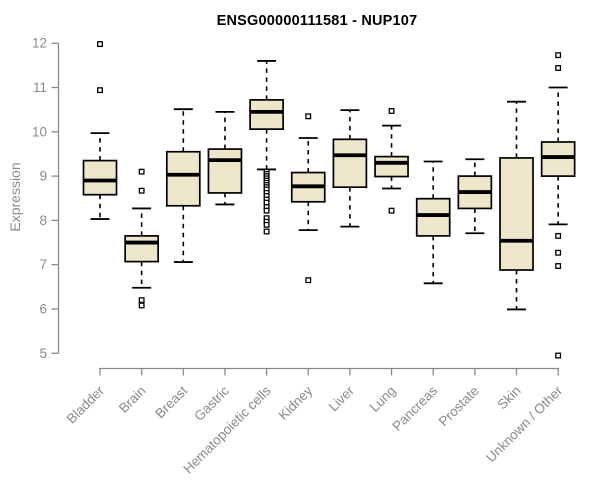  What do you see at coordinates (296, 403) in the screenshot?
I see `x-tick-label-kidney: Kidney` at bounding box center [296, 403].